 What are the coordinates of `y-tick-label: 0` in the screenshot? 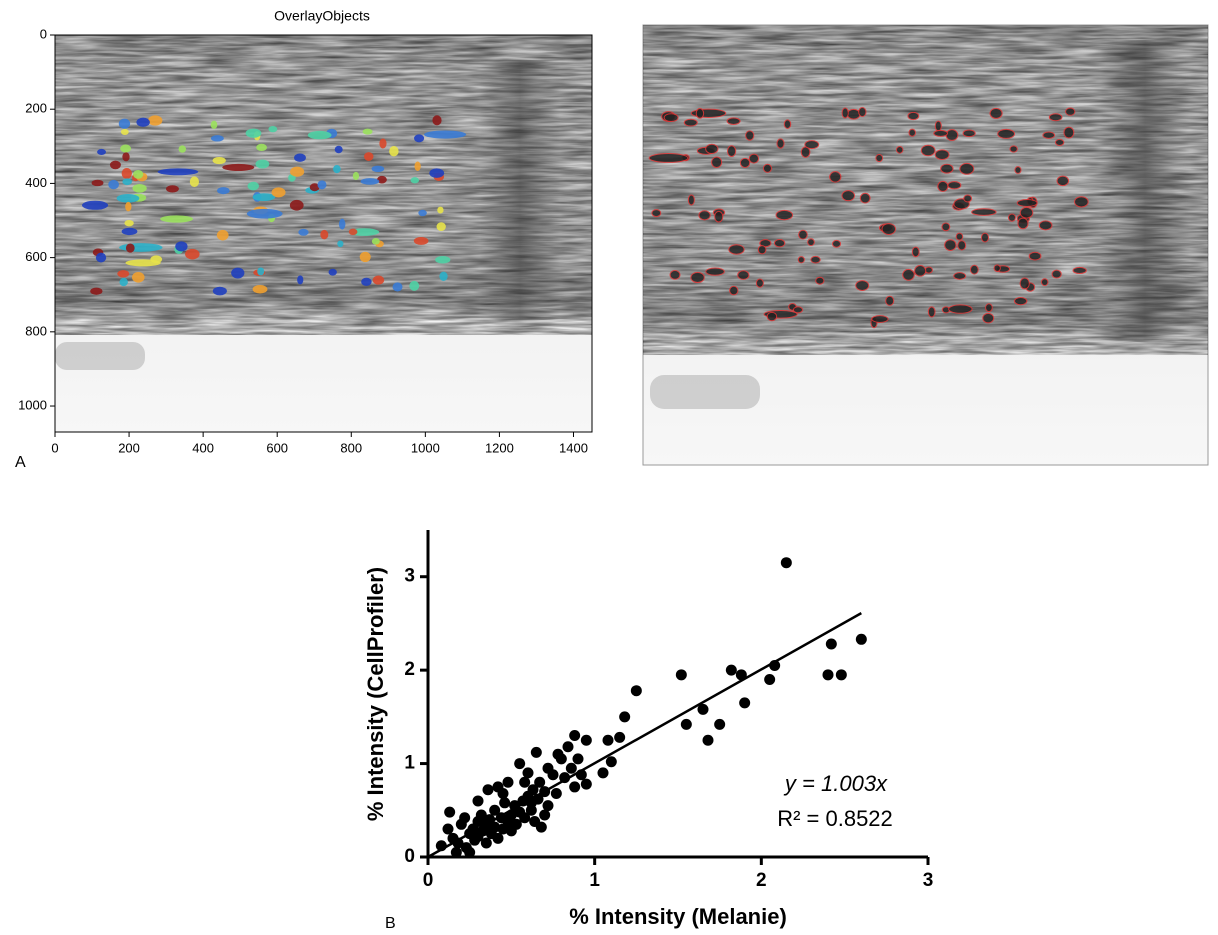 It's located at (409, 856).